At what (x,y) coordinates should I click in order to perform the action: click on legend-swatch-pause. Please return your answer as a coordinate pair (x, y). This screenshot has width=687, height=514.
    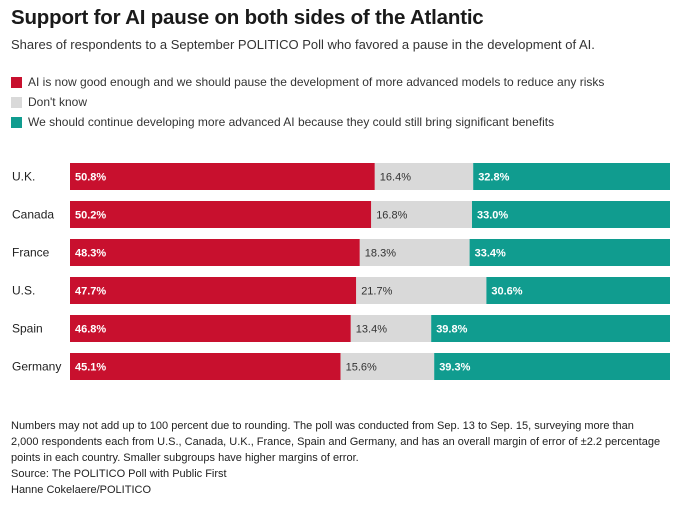
    Looking at the image, I should click on (16, 82).